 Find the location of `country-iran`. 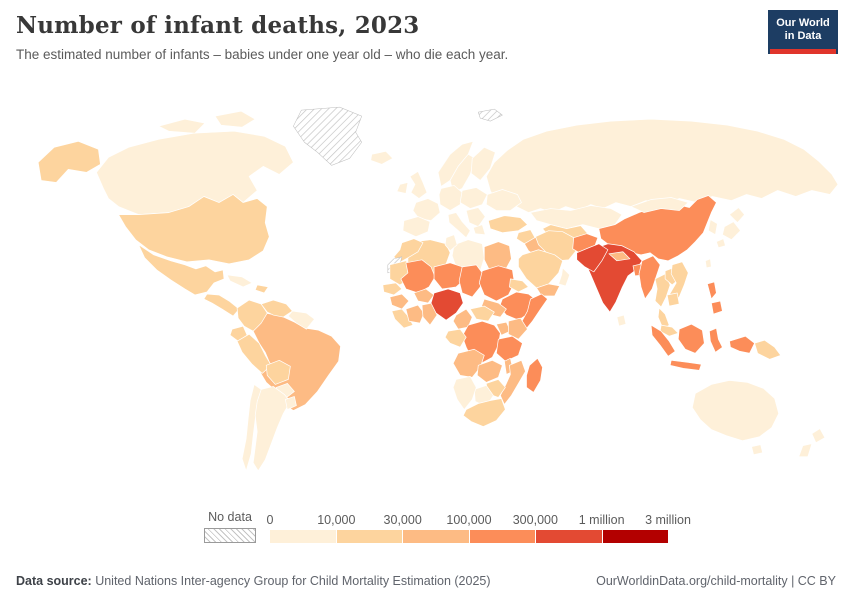

country-iran is located at coordinates (557, 246).